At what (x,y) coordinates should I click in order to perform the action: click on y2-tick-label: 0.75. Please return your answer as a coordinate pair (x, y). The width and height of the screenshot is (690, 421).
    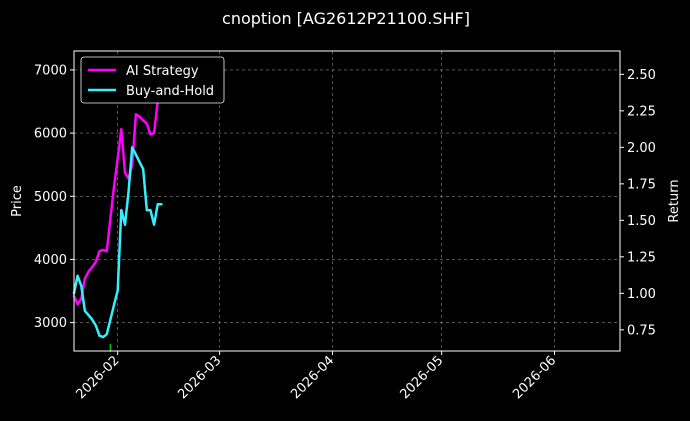
    Looking at the image, I should click on (641, 330).